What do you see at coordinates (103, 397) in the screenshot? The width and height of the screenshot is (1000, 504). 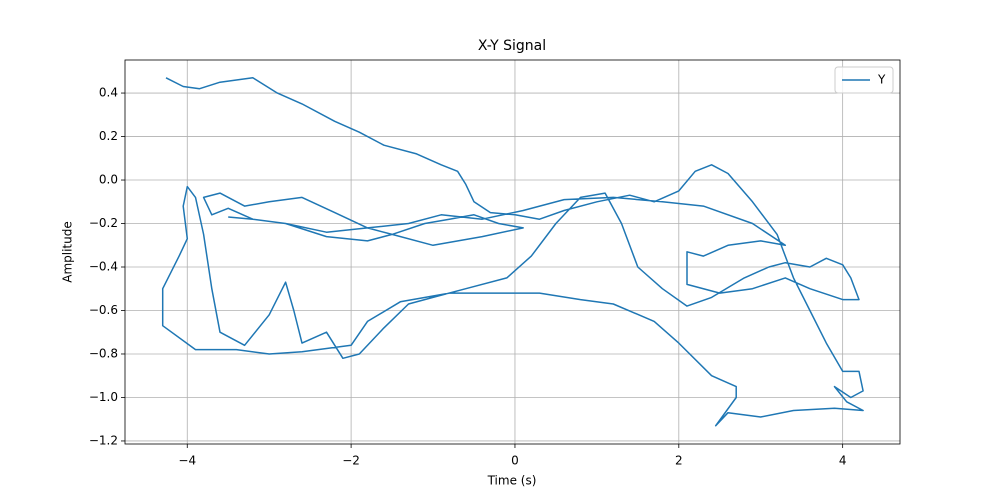 I see `y-tick-label: −1.0` at bounding box center [103, 397].